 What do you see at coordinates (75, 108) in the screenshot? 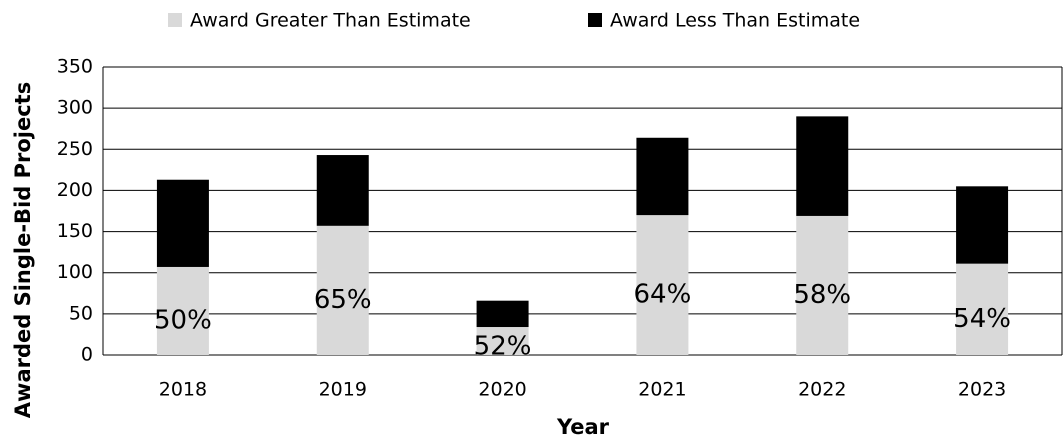
I see `y-tick-label: 300` at bounding box center [75, 108].